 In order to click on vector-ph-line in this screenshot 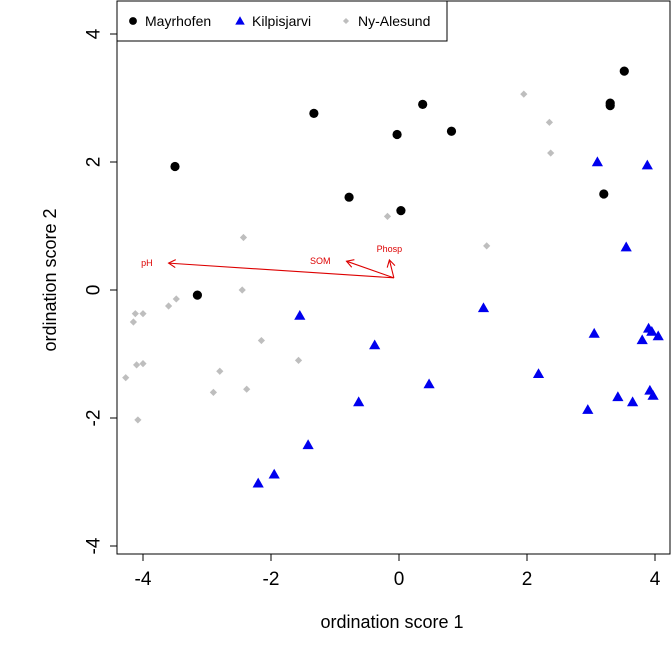, I will do `click(281, 270)`.